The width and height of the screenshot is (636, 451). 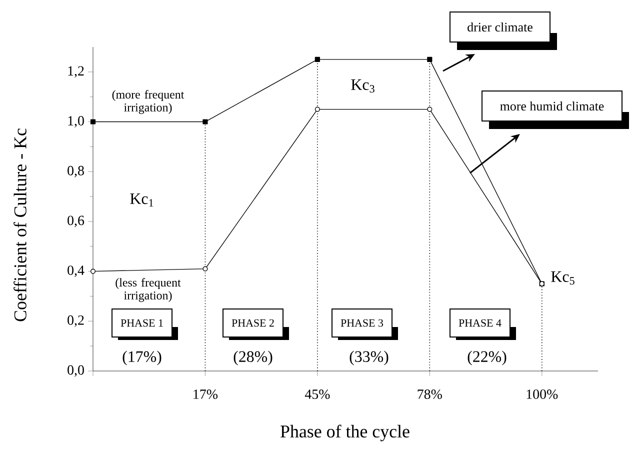 I want to click on y-tick-label: 0,0, so click(x=76, y=371).